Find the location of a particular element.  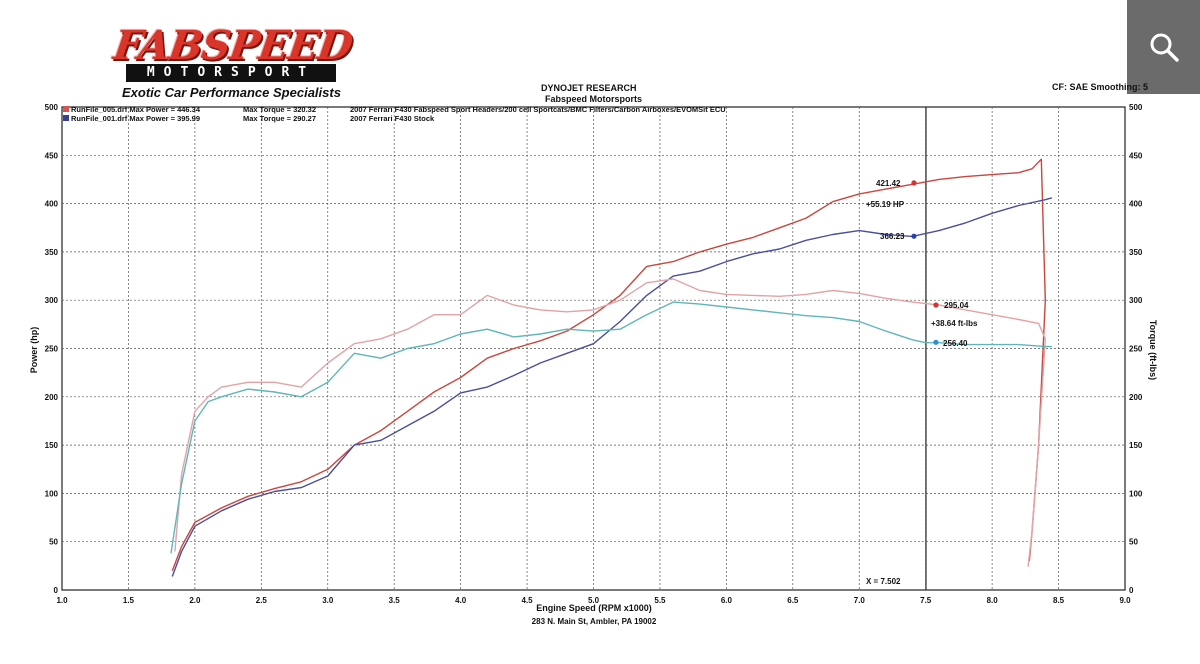

x-tick-label: 6.5 is located at coordinates (793, 600).